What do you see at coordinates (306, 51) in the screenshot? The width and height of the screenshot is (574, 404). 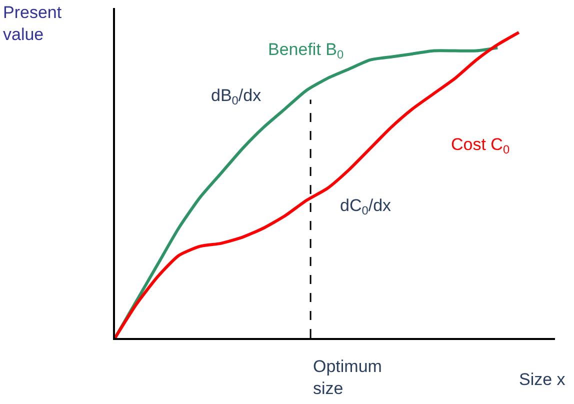 I see `series-label: Benefit B$_{0}$` at bounding box center [306, 51].